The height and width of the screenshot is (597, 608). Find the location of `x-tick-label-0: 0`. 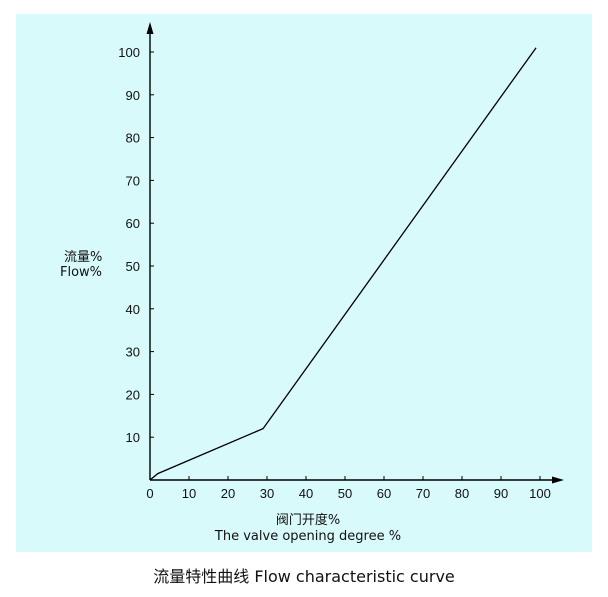

x-tick-label-0: 0 is located at coordinates (149, 493).